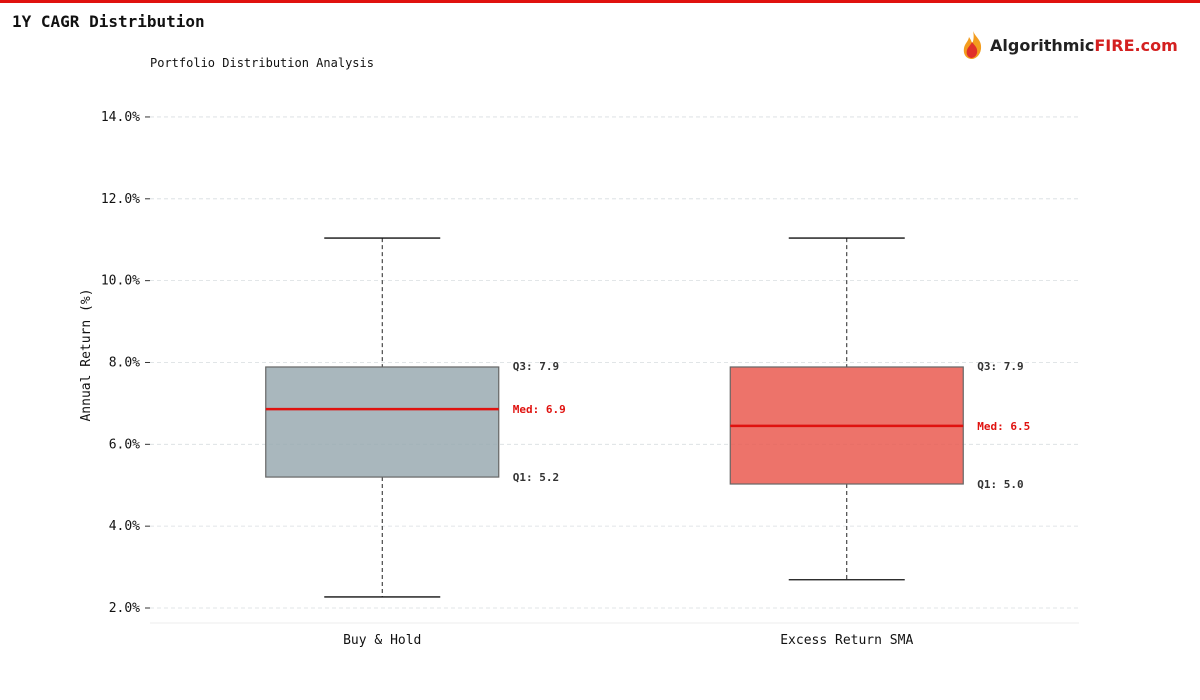  What do you see at coordinates (972, 45) in the screenshot?
I see `flame-icon` at bounding box center [972, 45].